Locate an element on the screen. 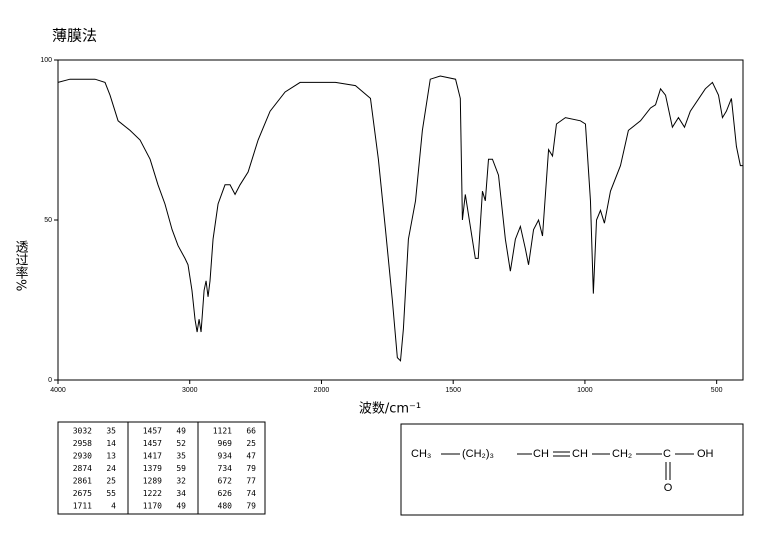 The height and width of the screenshot is (539, 765). y-tick-label: 0 is located at coordinates (50, 380).